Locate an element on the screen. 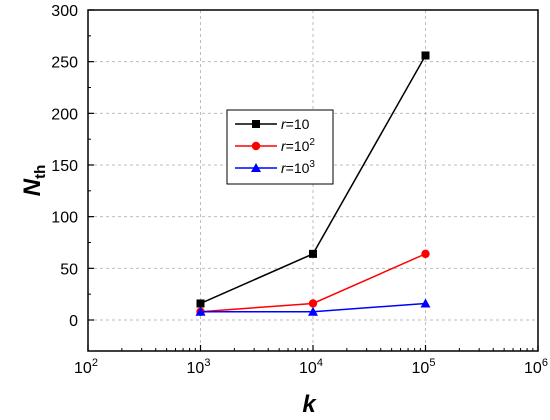 The height and width of the screenshot is (420, 550). x-axis-title: k is located at coordinates (309, 404).